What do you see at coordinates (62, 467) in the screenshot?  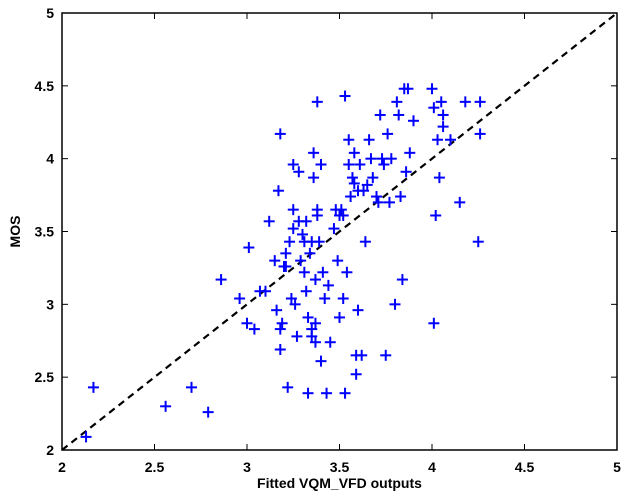 I see `x-tick-label: 2` at bounding box center [62, 467].